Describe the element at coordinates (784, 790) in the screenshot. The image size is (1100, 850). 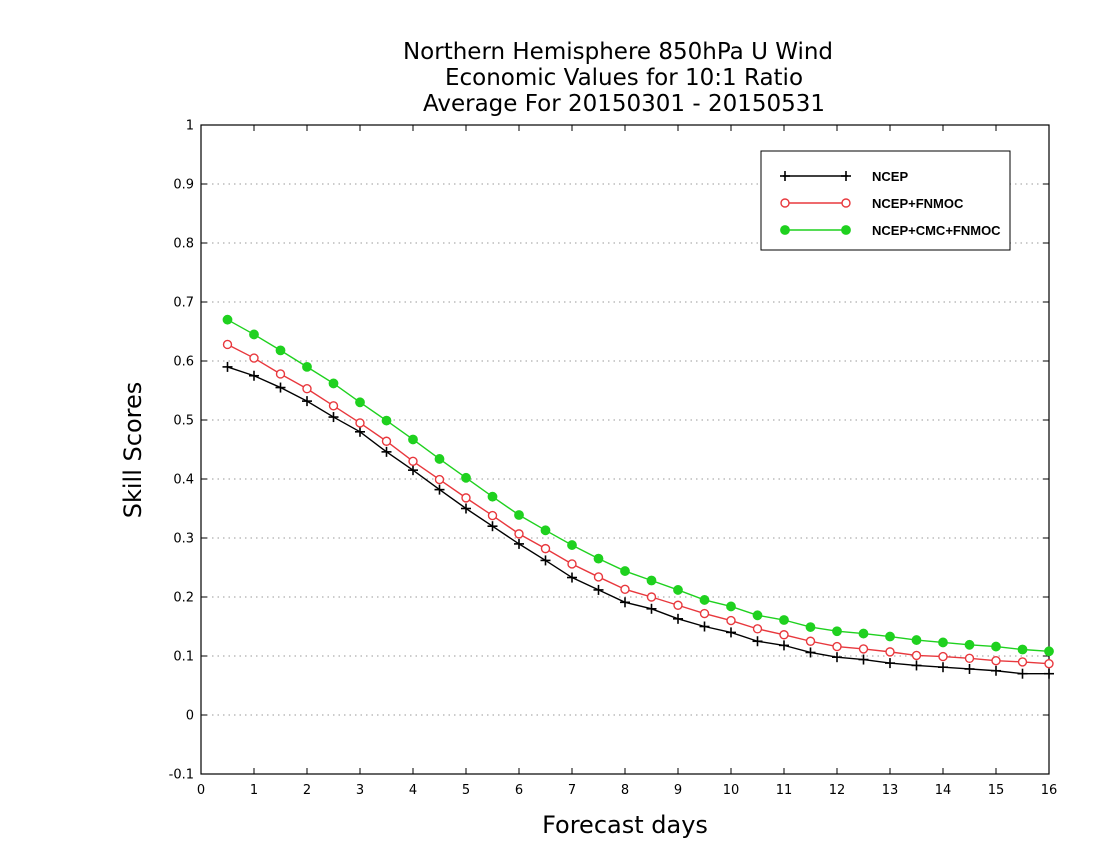
I see `x-tick-label: 11` at that location.